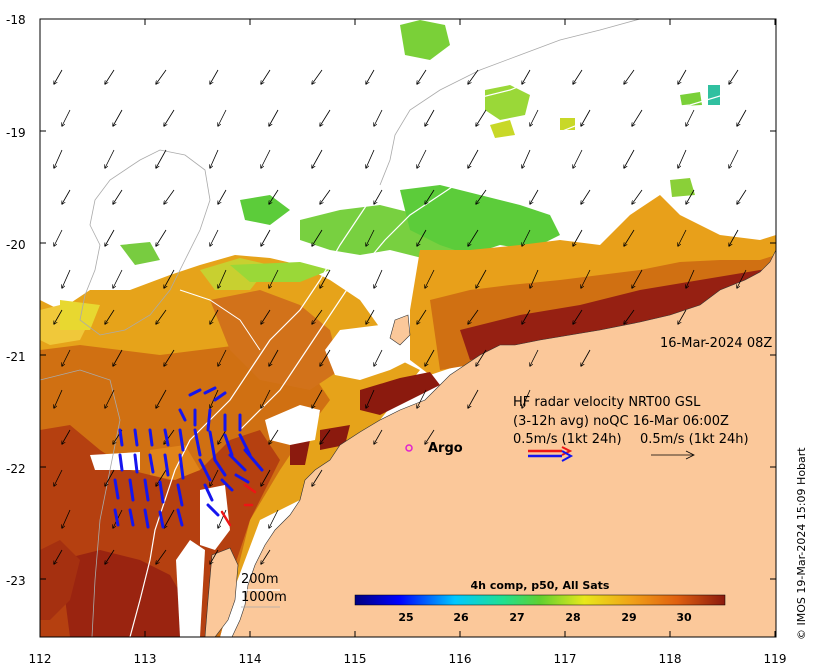 This screenshot has height=672, width=819. I want to click on x-tick-label: 112, so click(40, 659).